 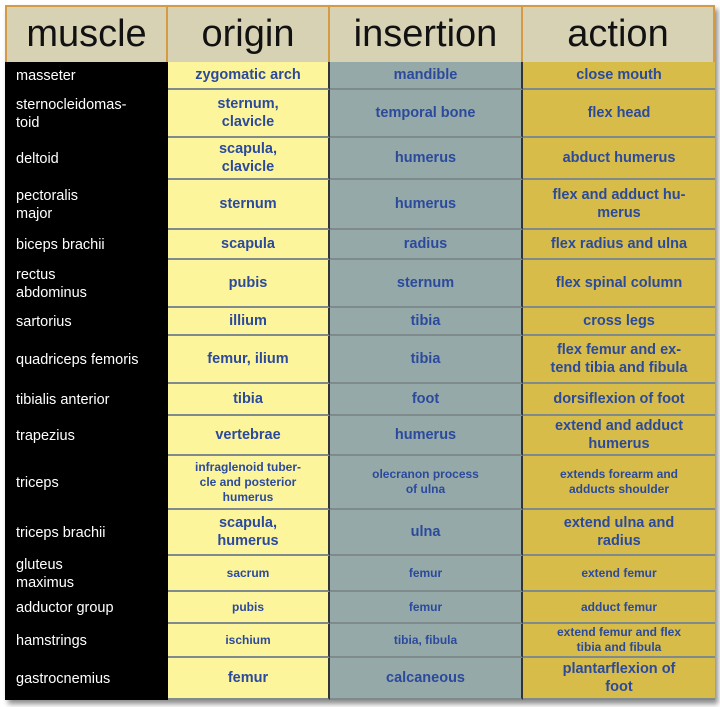 What do you see at coordinates (426, 76) in the screenshot?
I see `insertion-cell: mandible` at bounding box center [426, 76].